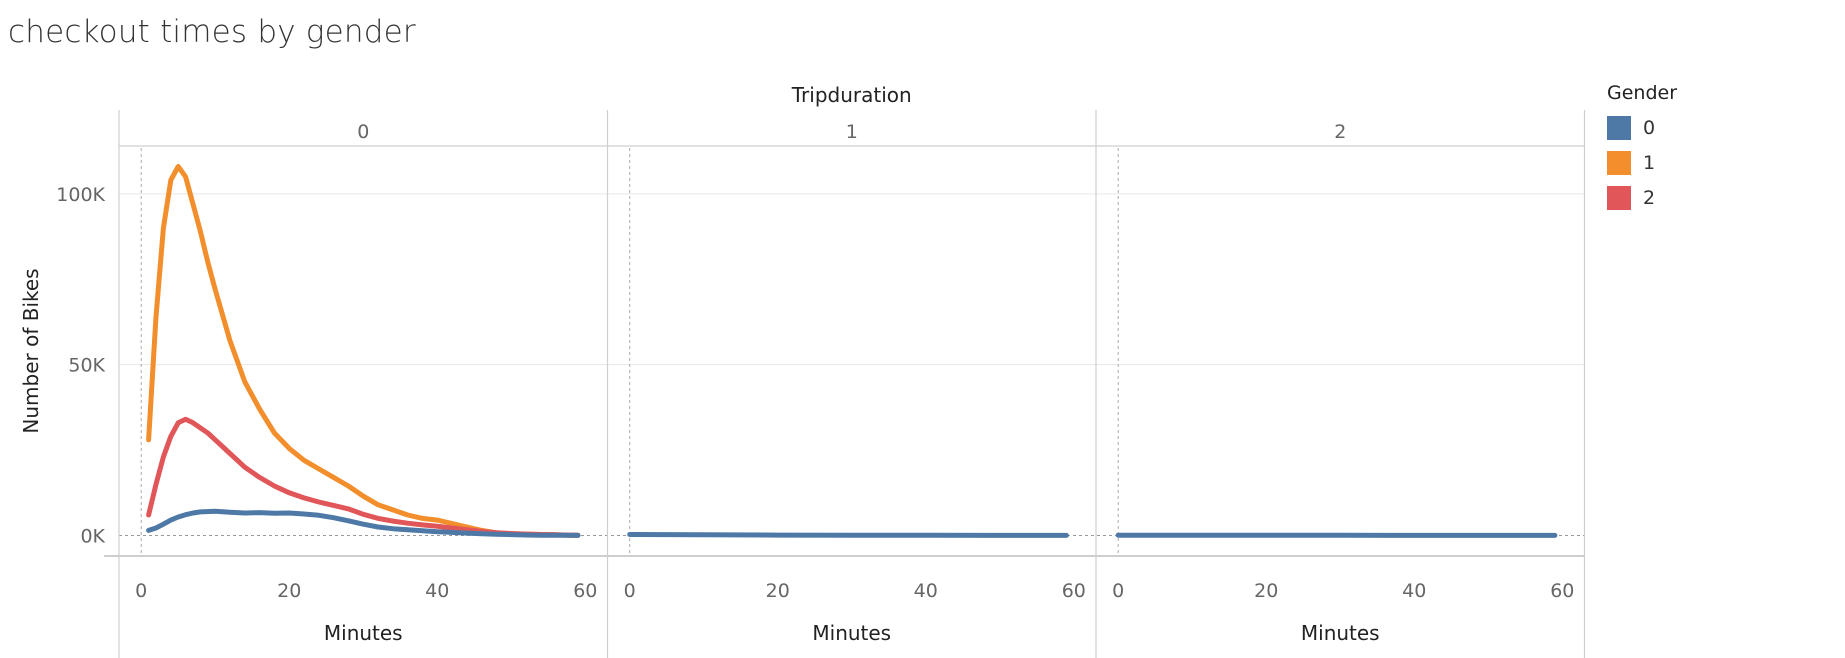 Image resolution: width=1845 pixels, height=658 pixels. Describe the element at coordinates (31, 350) in the screenshot. I see `y-axis-title: Number of Bikes` at that location.